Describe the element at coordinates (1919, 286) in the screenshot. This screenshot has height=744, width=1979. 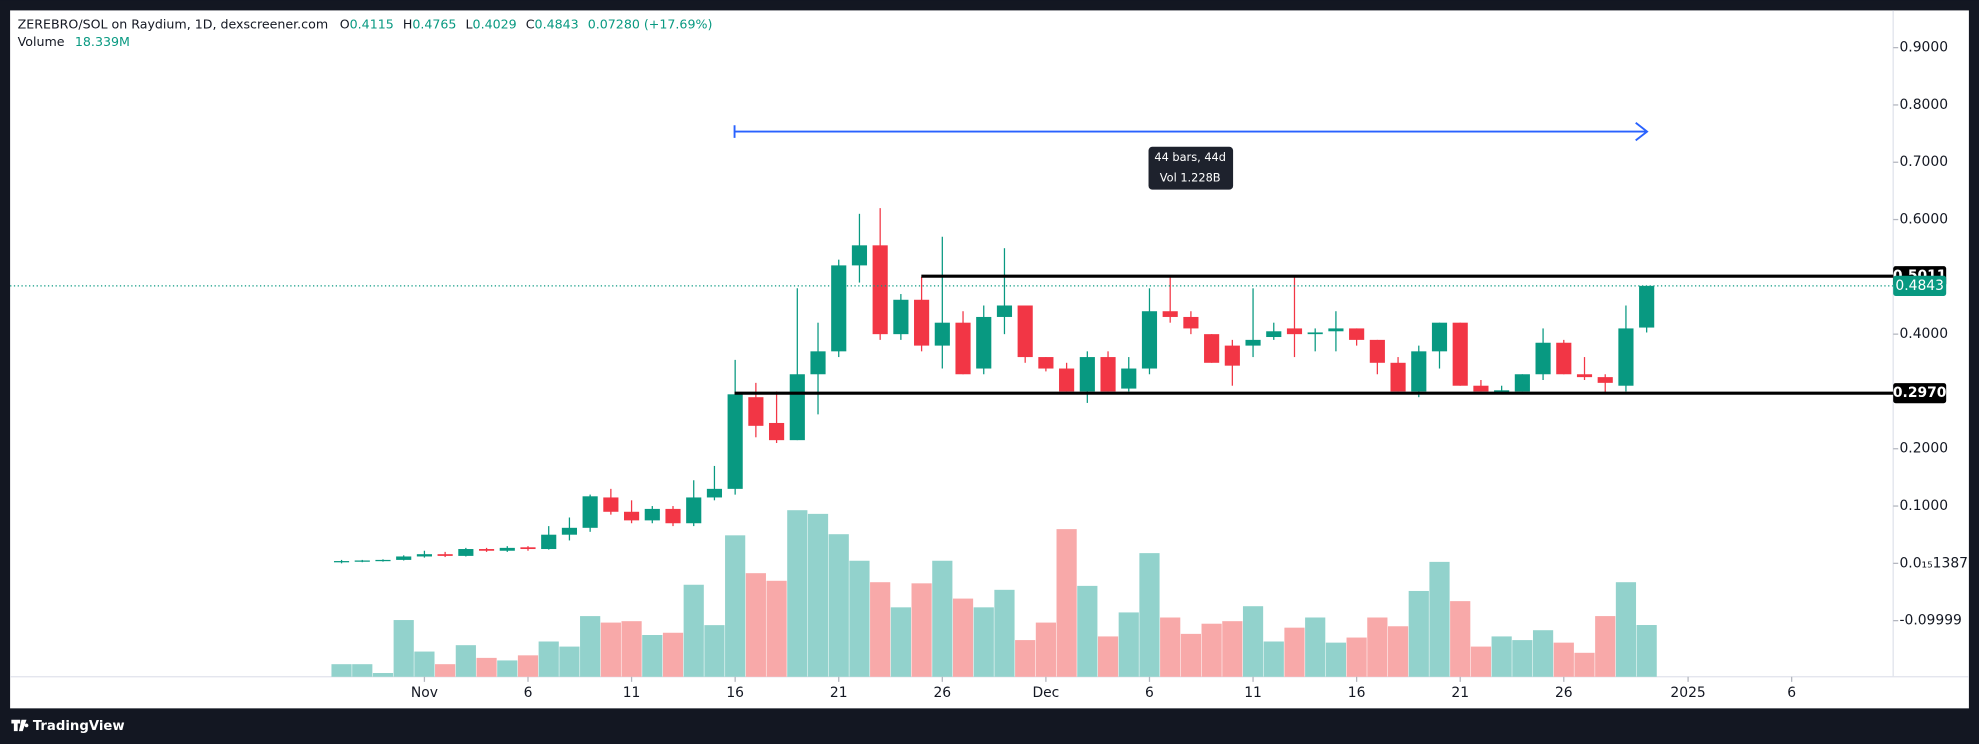
I see `last-price-label: 0.4843` at that location.